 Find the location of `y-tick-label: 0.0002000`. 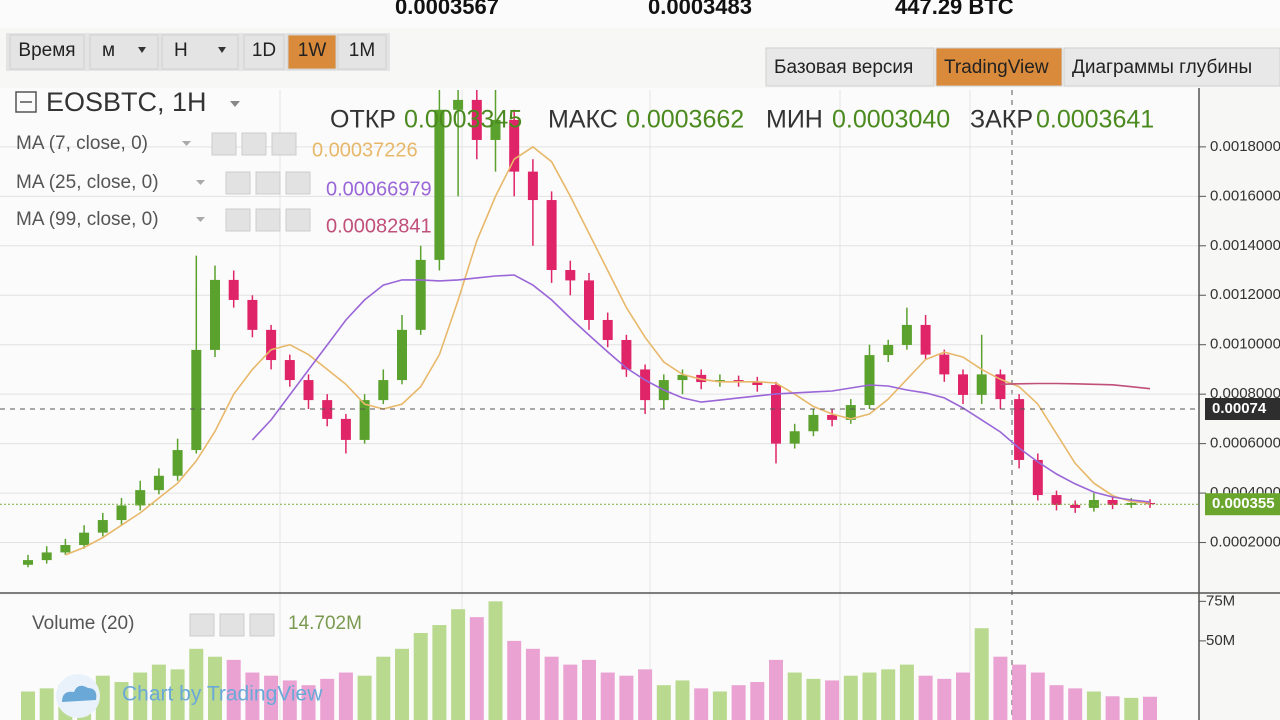

y-tick-label: 0.0002000 is located at coordinates (1245, 542).